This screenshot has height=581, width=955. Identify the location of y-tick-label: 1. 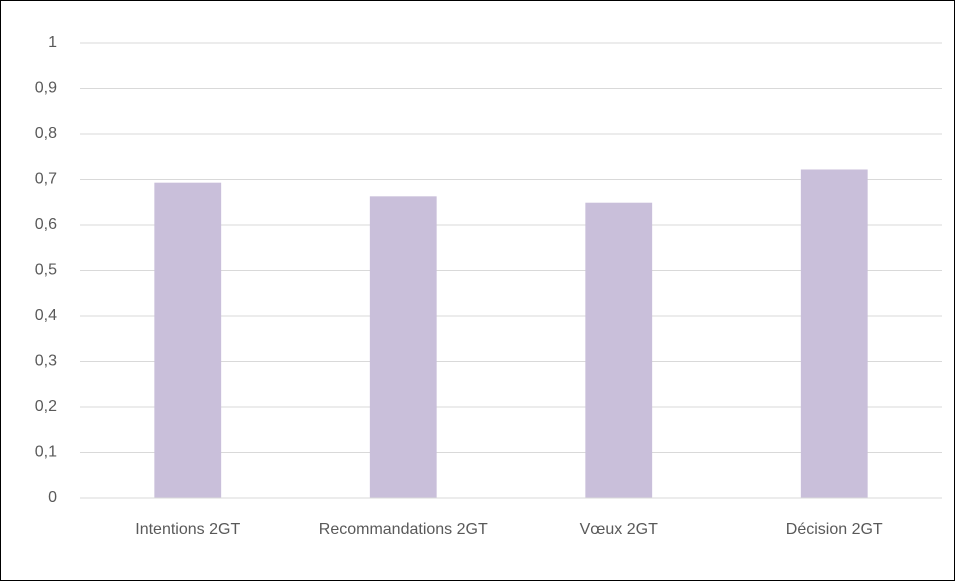
(52, 42).